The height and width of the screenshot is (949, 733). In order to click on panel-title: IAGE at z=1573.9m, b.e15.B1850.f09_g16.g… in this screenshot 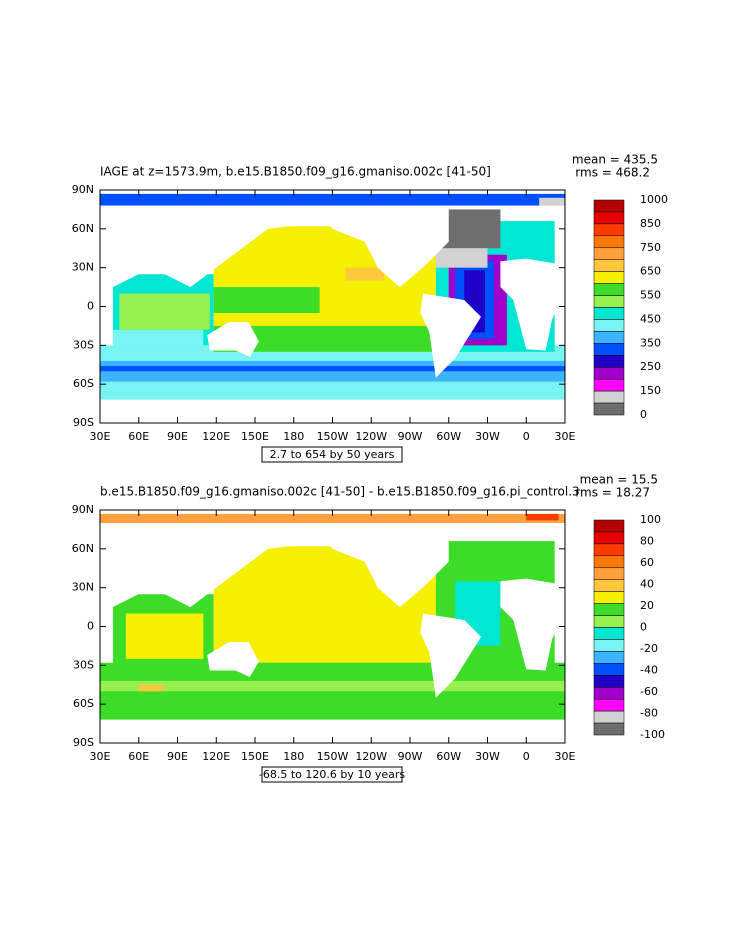, I will do `click(295, 172)`.